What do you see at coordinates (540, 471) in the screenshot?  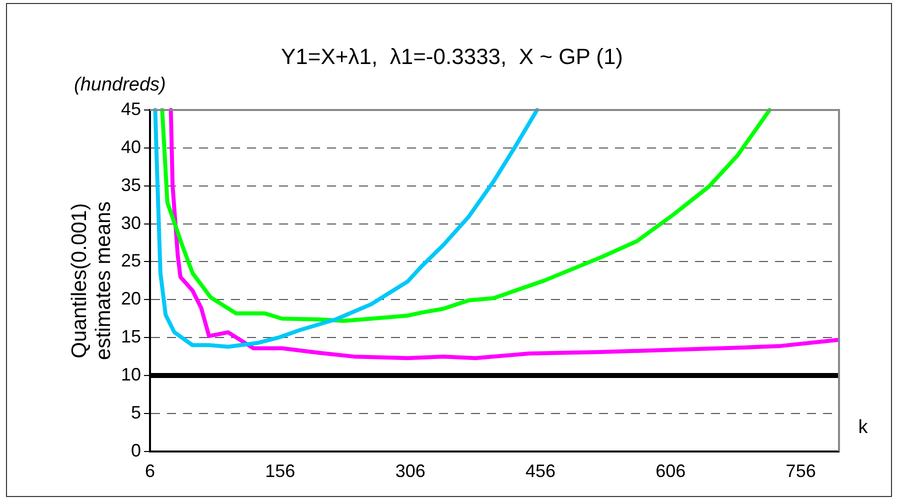 I see `x-tick-label: 456` at bounding box center [540, 471].